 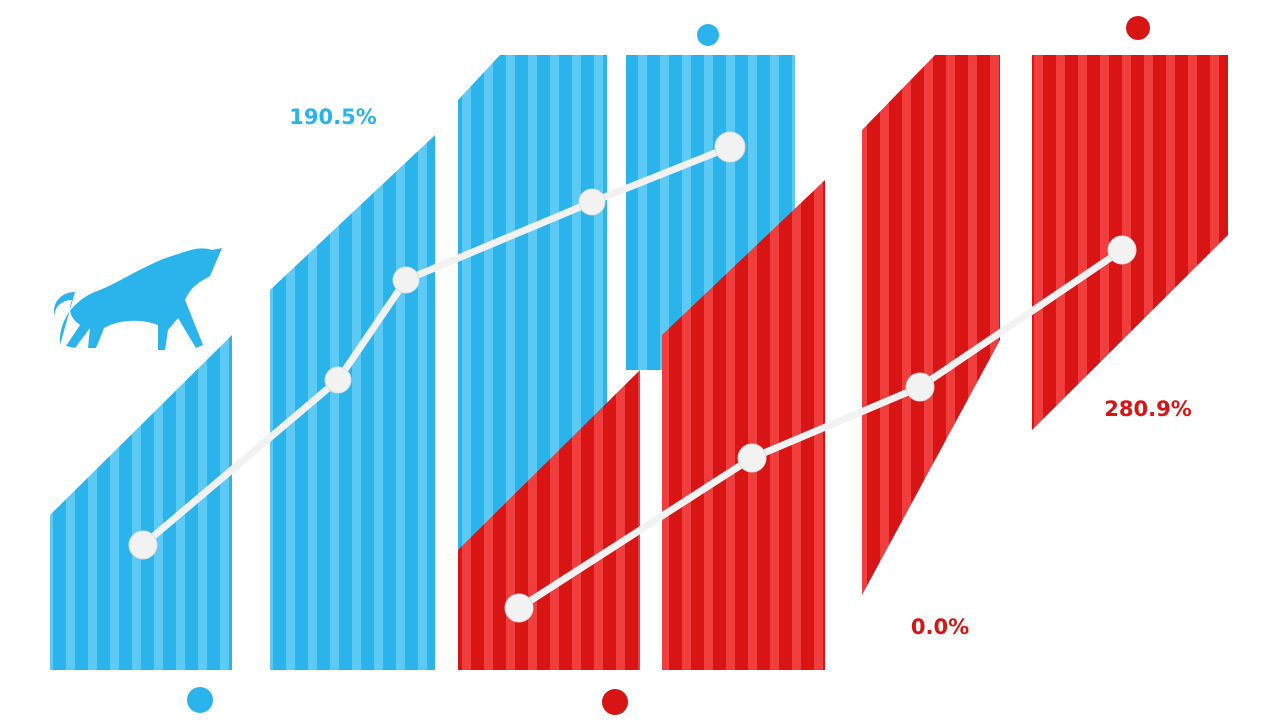 I want to click on red-value-label: 280.9%, so click(x=1147, y=409).